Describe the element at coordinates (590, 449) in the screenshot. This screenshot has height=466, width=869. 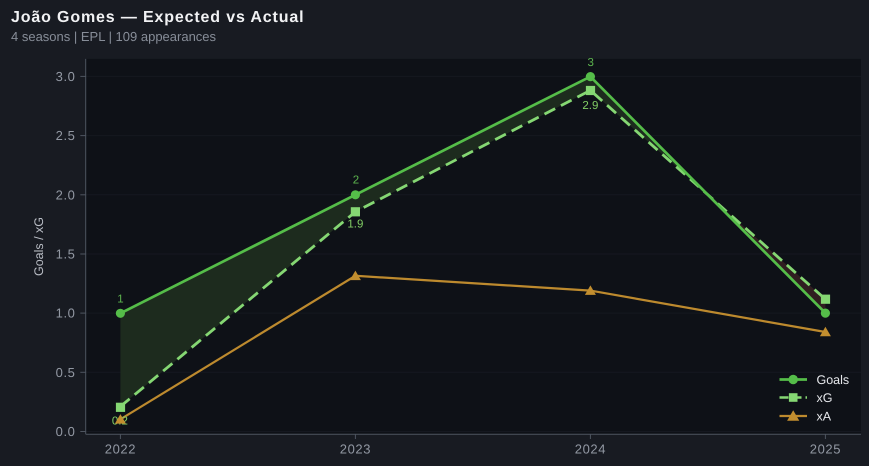
I see `svg-text: 2024` at that location.